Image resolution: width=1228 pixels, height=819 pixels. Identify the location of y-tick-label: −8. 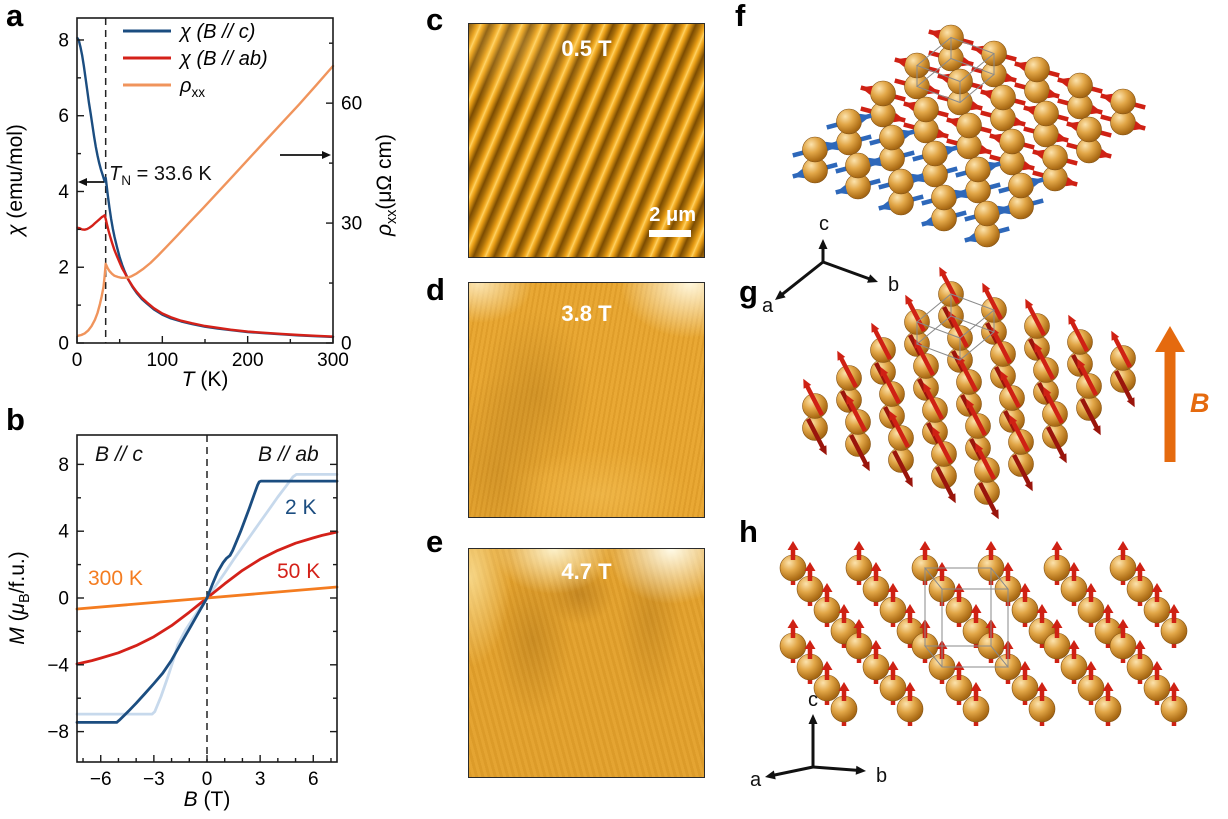
(58, 732).